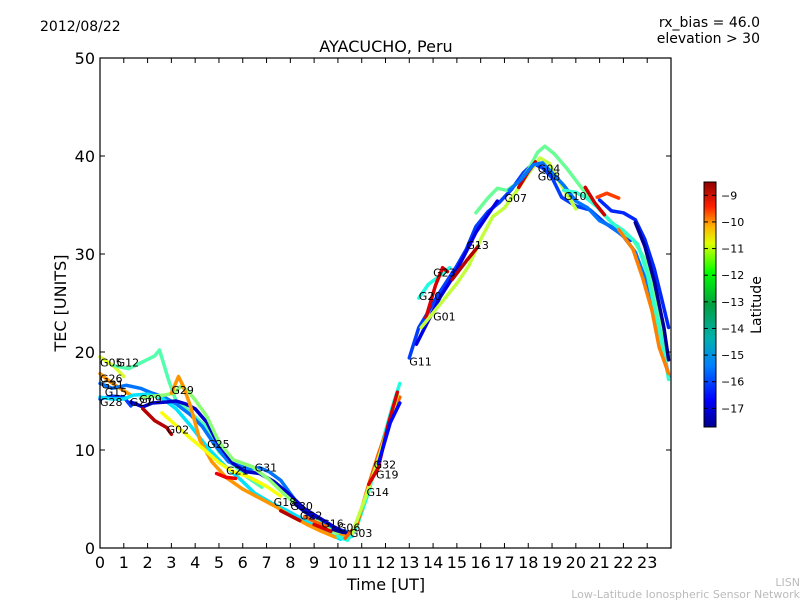 This screenshot has height=600, width=800. Describe the element at coordinates (409, 562) in the screenshot. I see `x-tick-label: 13` at that location.